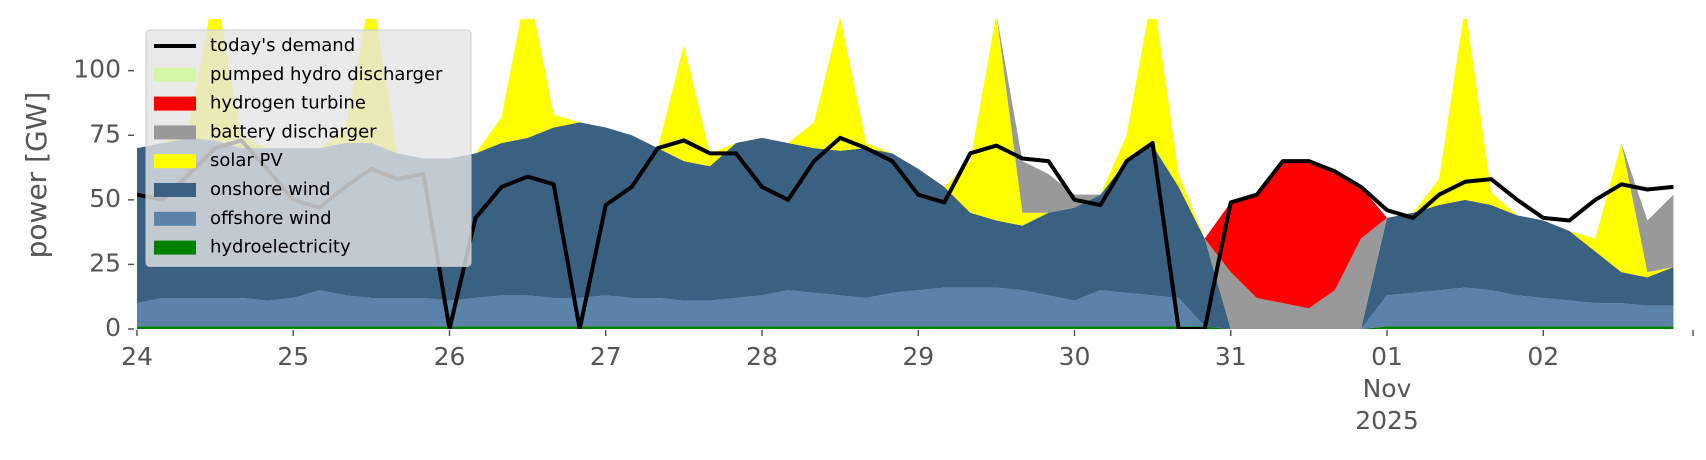 Image resolution: width=1706 pixels, height=460 pixels. I want to click on x-tick-label: 30, so click(1074, 356).